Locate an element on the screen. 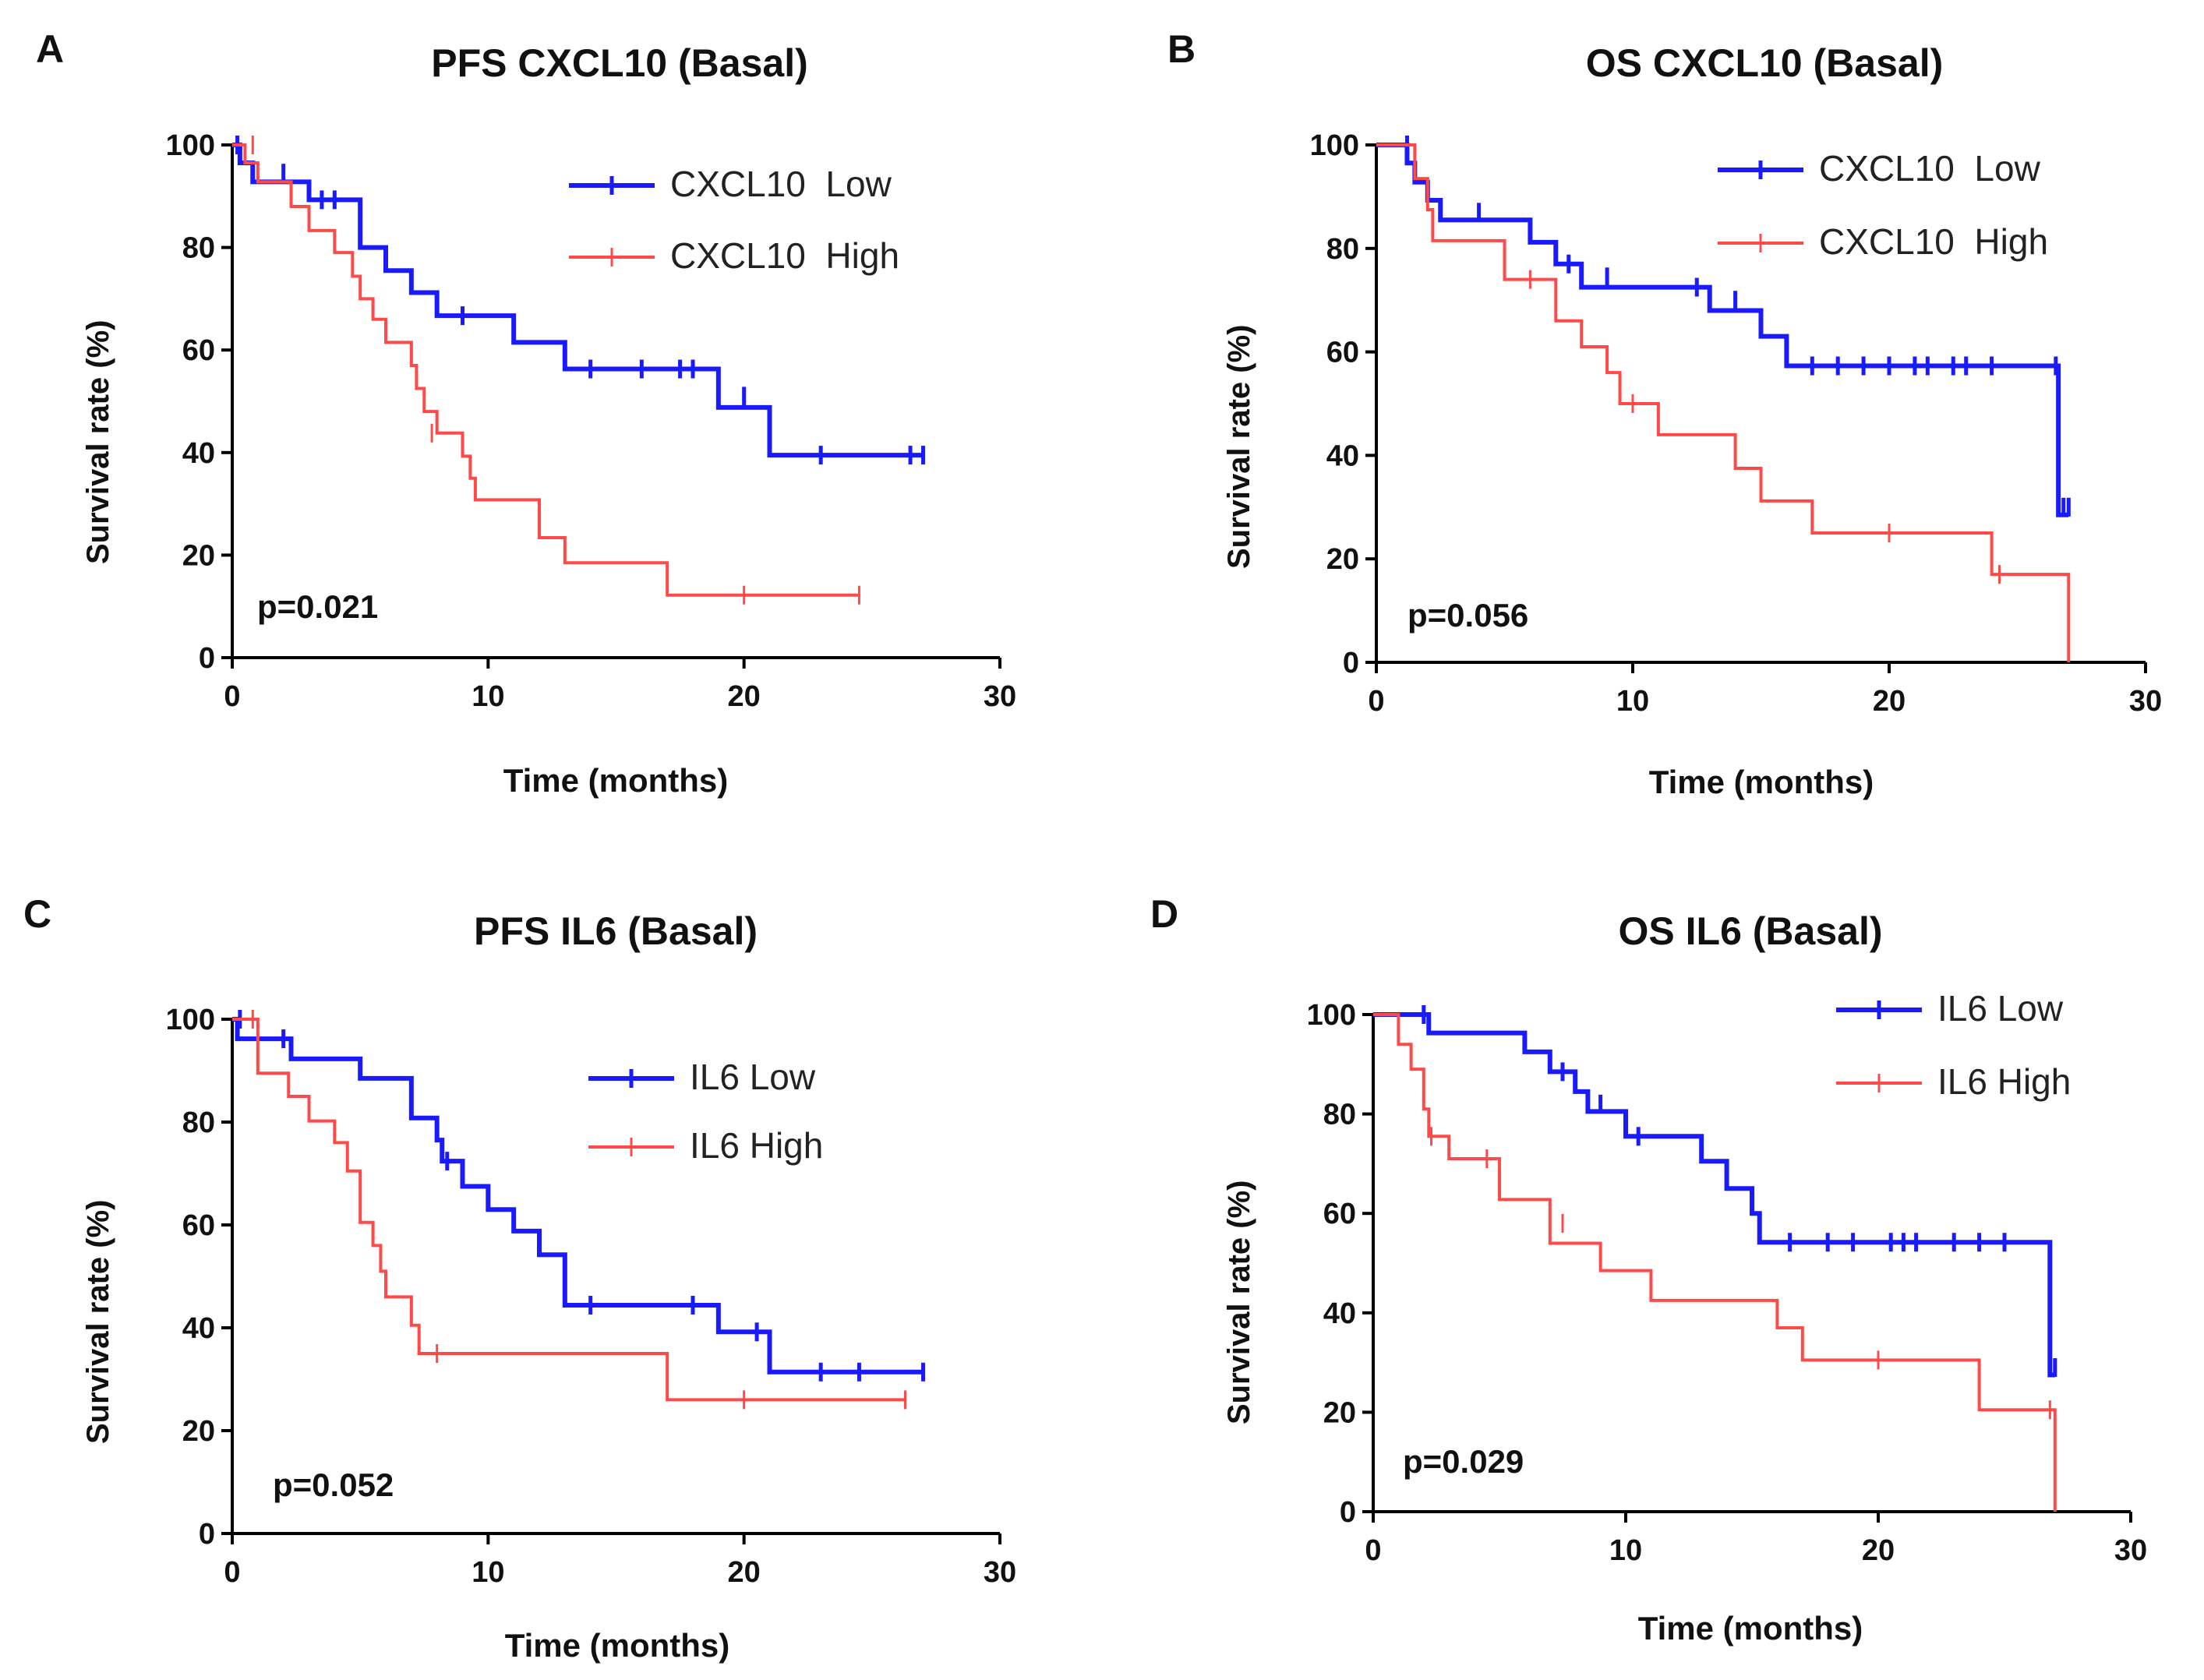 The height and width of the screenshot is (1680, 2204). panel-letter: C is located at coordinates (37, 914).